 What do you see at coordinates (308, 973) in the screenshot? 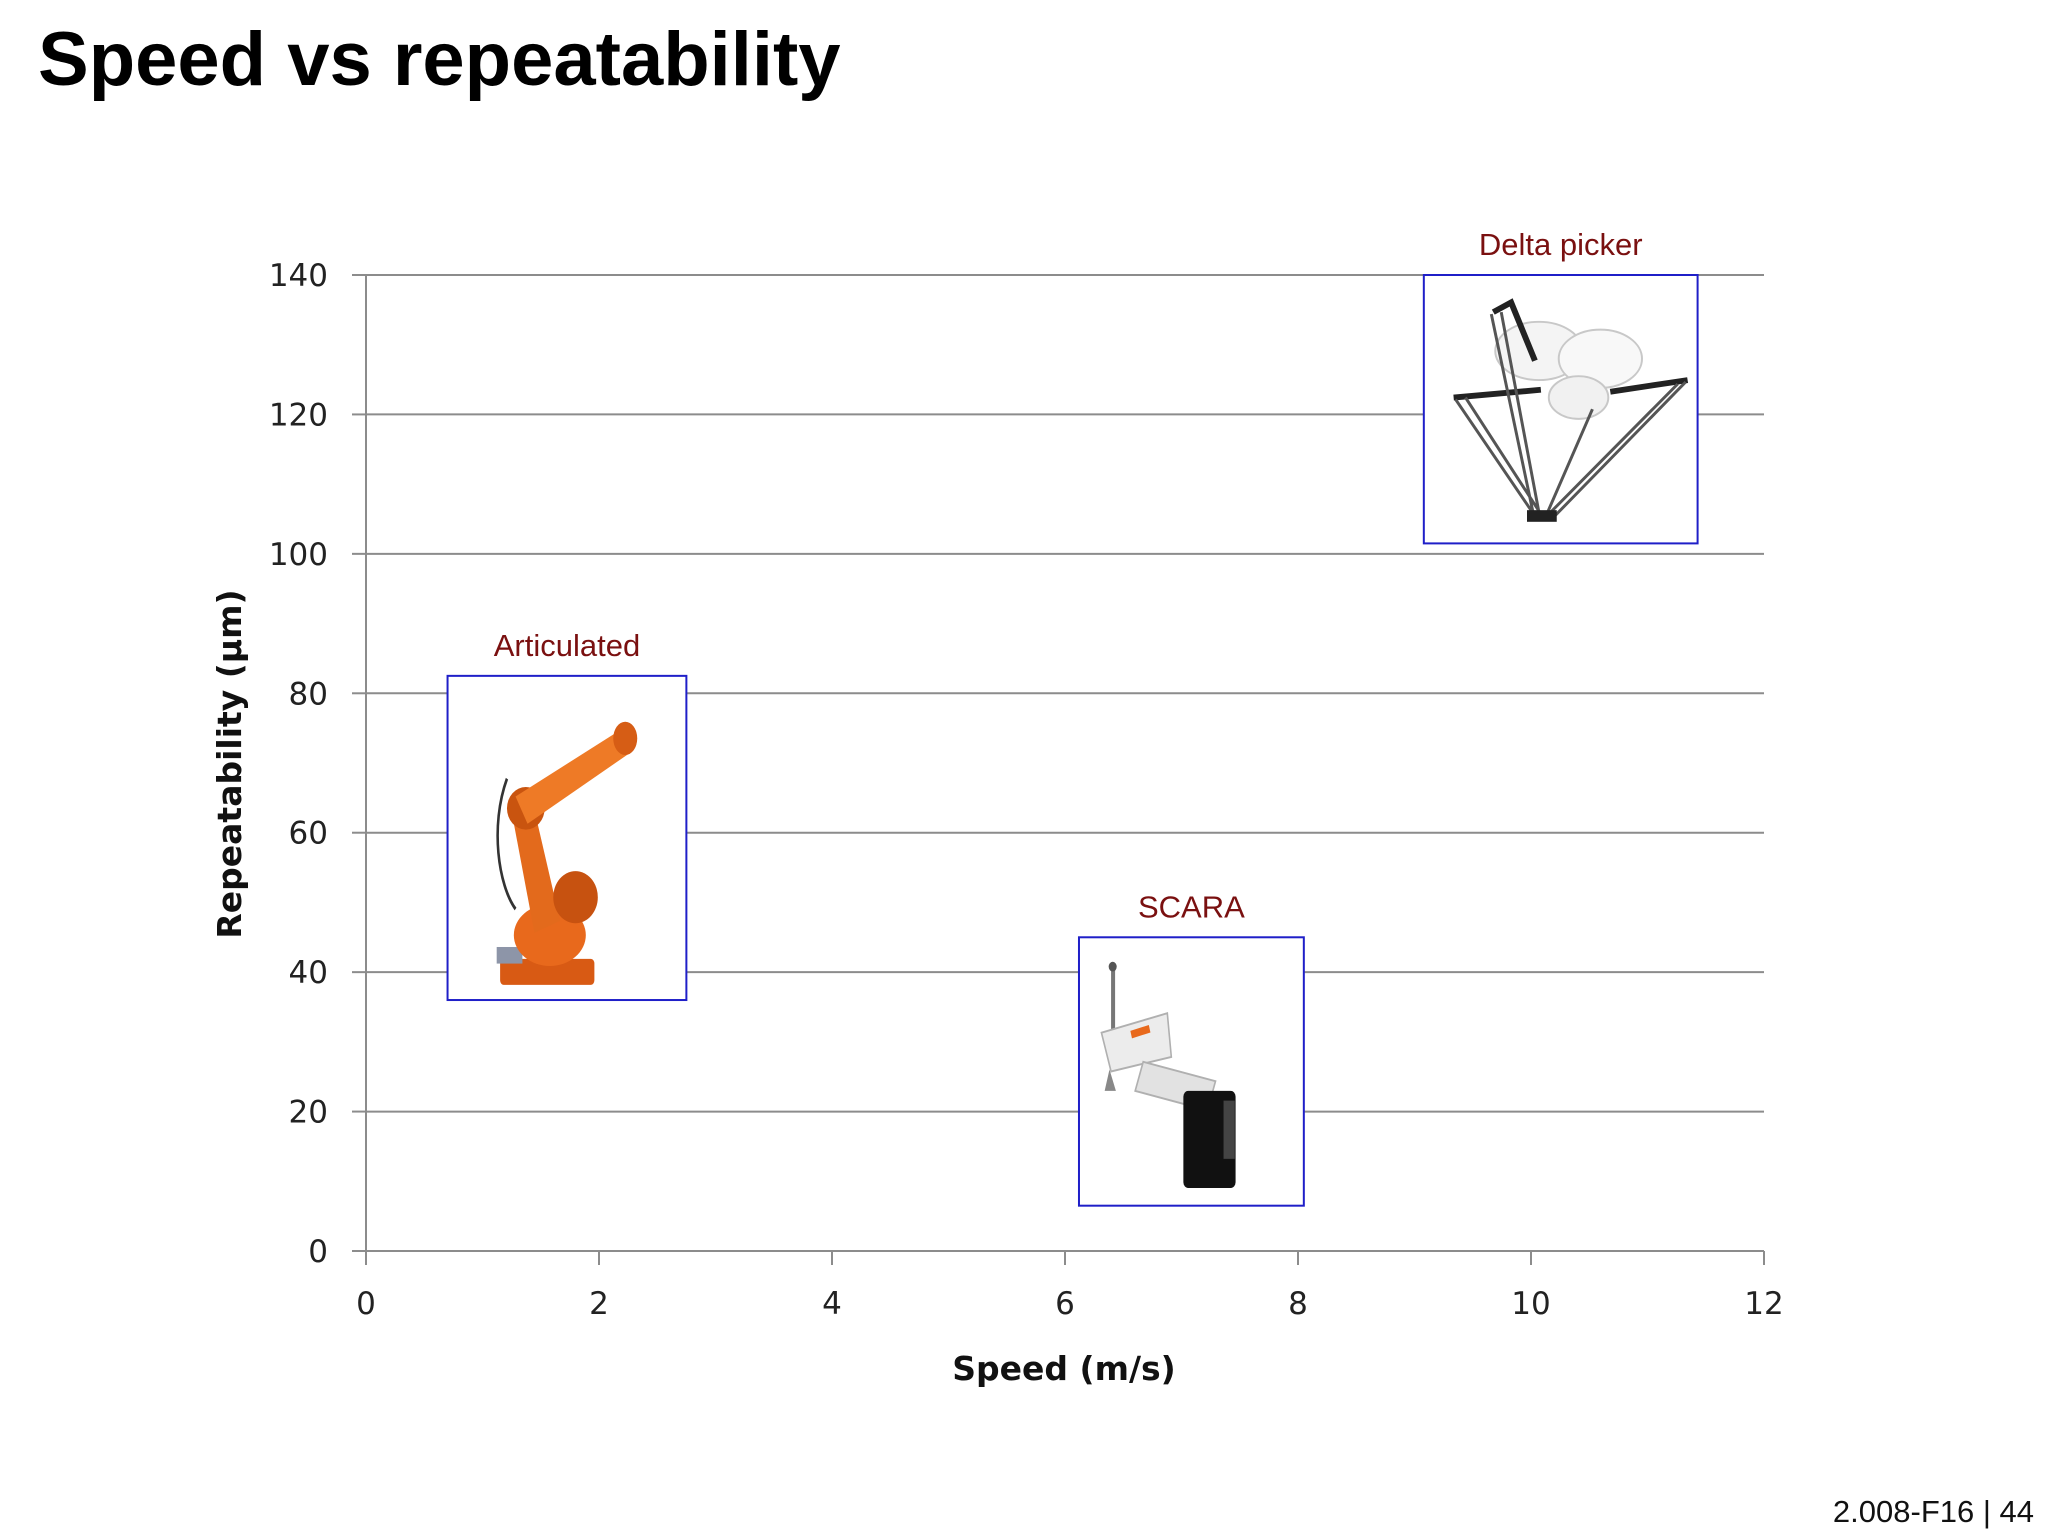
I see `y-tick-label: 40` at bounding box center [308, 973].